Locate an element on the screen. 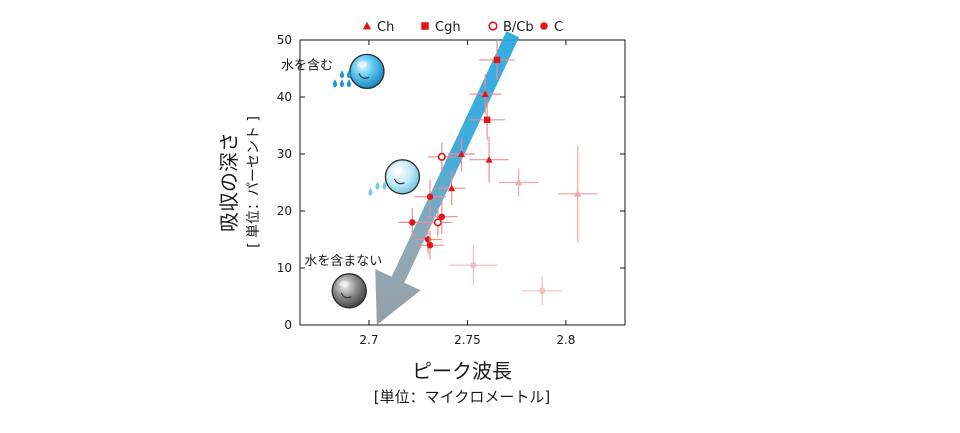 This screenshot has width=960, height=433. x-axis-label: ピーク波長 is located at coordinates (462, 371).